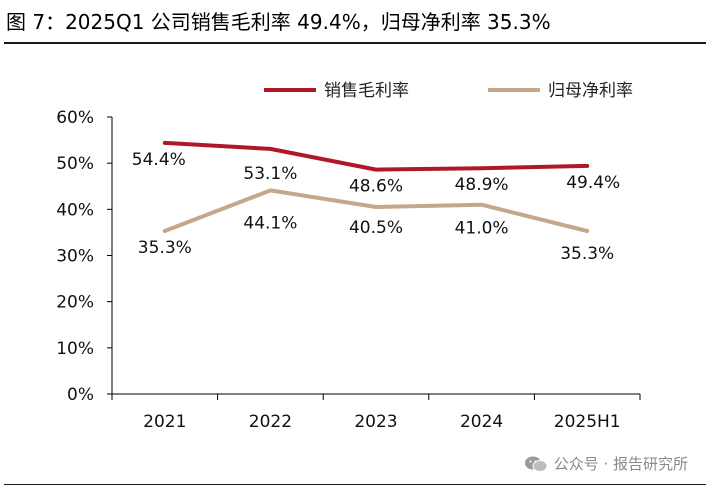  What do you see at coordinates (278, 22) in the screenshot?
I see `caption-text: 图 7：2025Q1 公司销售毛利率 49.4%，归母净利率 35.3%` at bounding box center [278, 22].